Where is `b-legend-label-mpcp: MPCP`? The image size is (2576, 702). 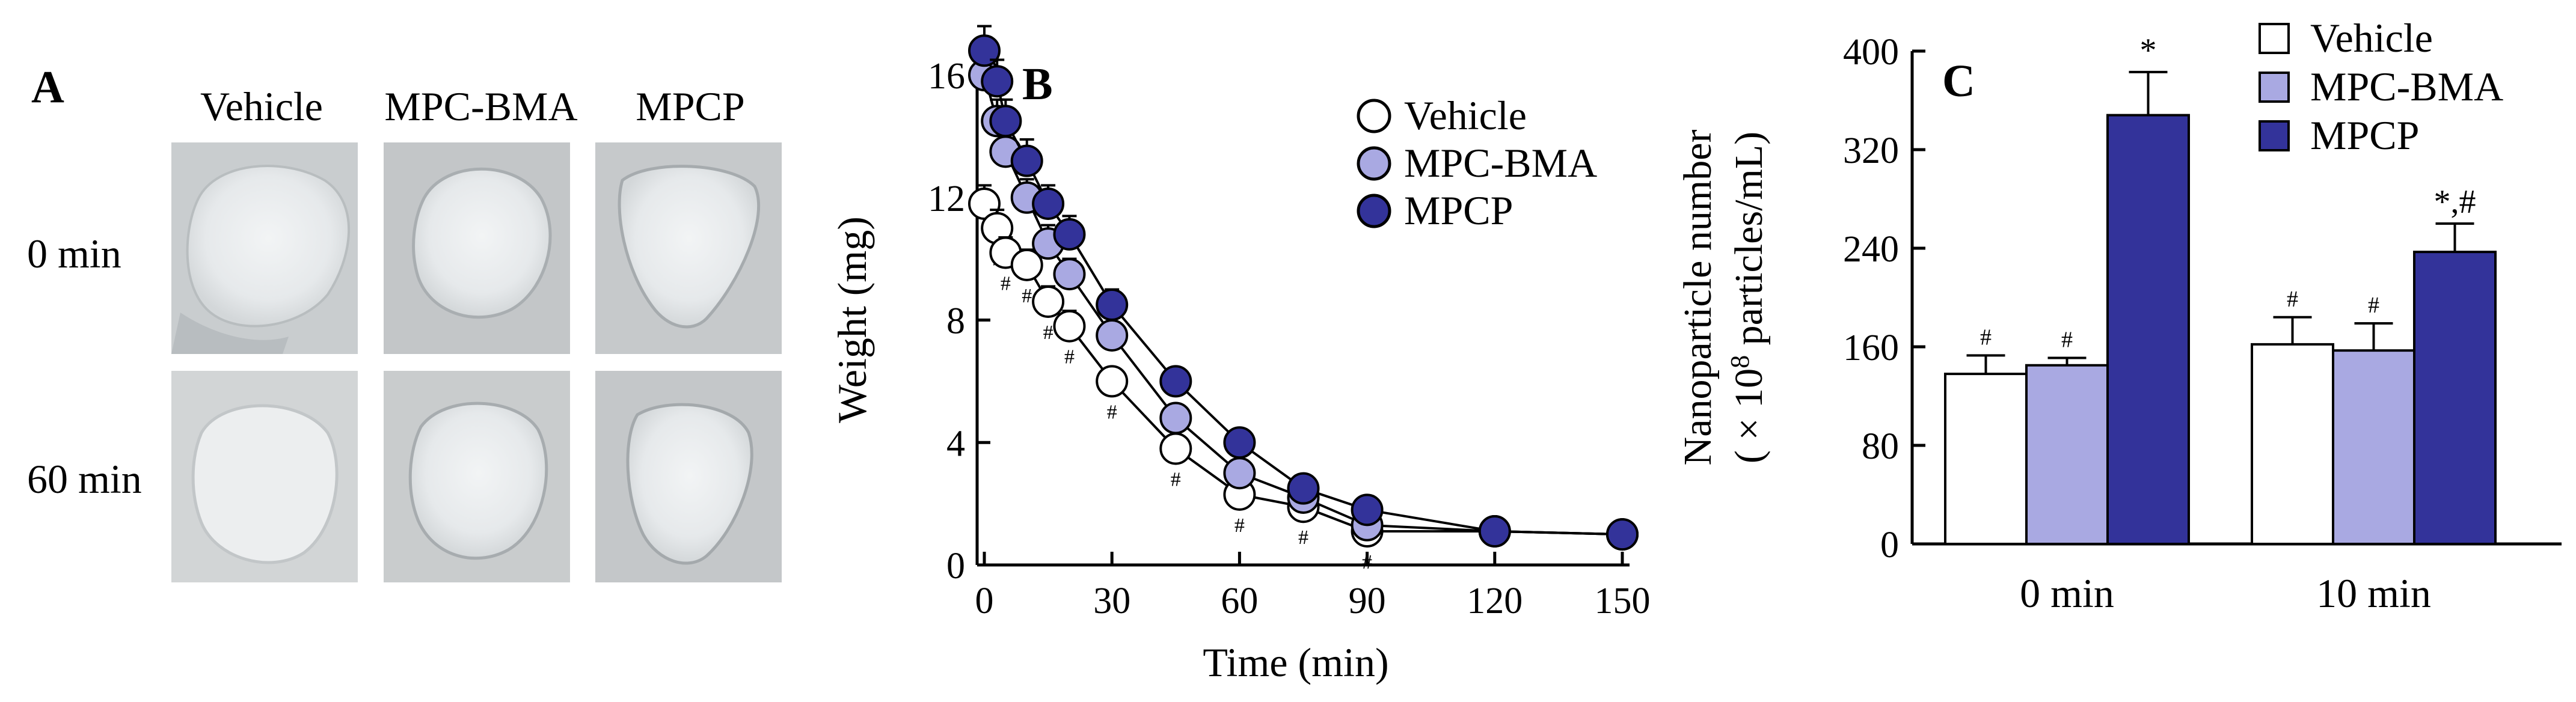
b-legend-label-mpcp: MPCP is located at coordinates (1458, 210).